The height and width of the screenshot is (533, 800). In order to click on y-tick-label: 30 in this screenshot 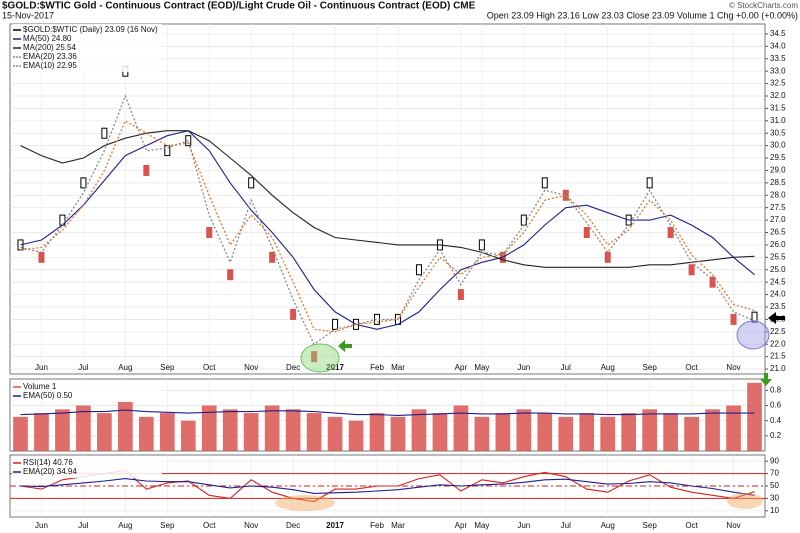, I will do `click(774, 498)`.